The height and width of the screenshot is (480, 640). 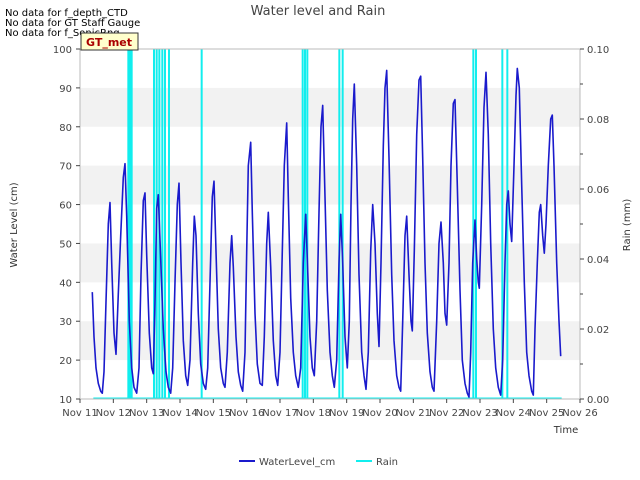 I want to click on y-tick-label: 50, so click(x=65, y=244).